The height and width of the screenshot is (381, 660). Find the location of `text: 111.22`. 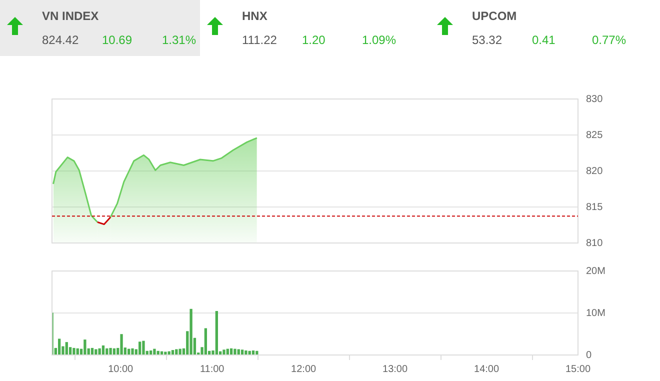

text: 111.22 is located at coordinates (259, 40).